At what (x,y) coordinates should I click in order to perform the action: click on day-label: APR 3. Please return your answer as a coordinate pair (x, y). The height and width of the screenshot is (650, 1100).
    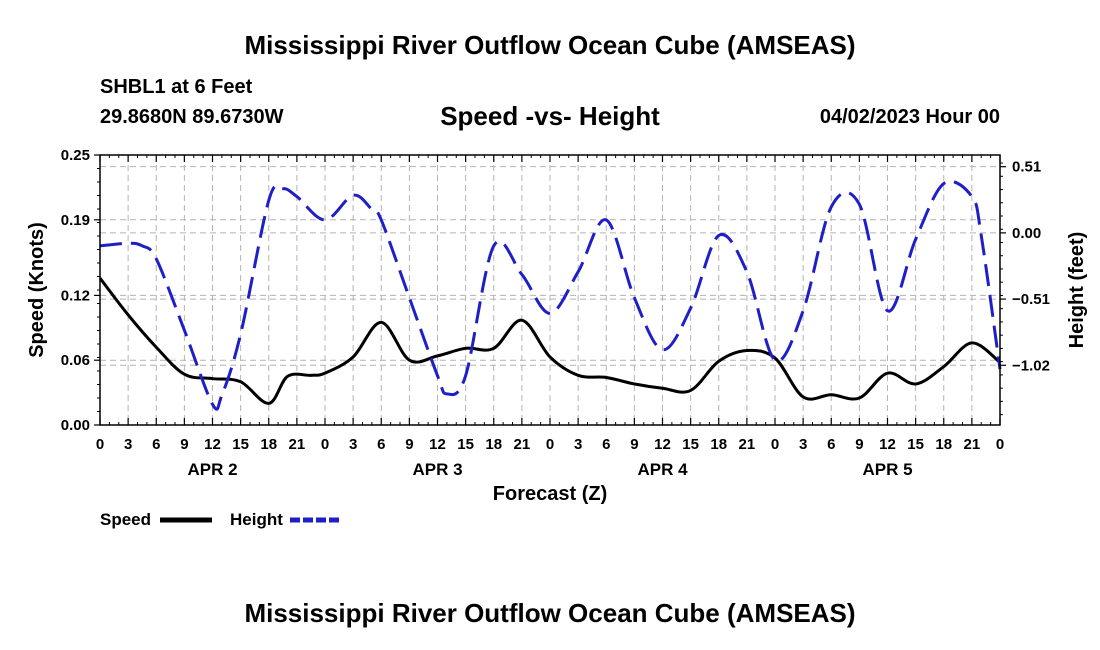
    Looking at the image, I should click on (437, 469).